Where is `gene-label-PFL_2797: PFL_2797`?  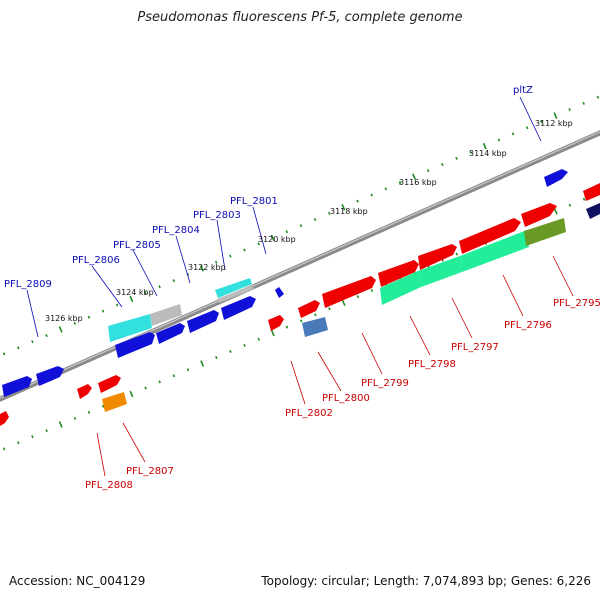
gene-label-PFL_2797: PFL_2797 is located at coordinates (475, 347).